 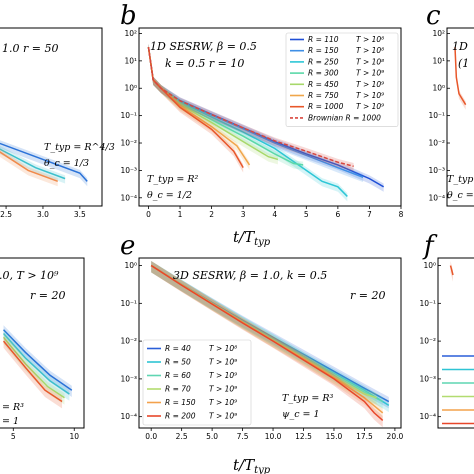 What do you see at coordinates (323, 84) in the screenshot?
I see `panel-b-legend-label-4: R = 450` at bounding box center [323, 84].